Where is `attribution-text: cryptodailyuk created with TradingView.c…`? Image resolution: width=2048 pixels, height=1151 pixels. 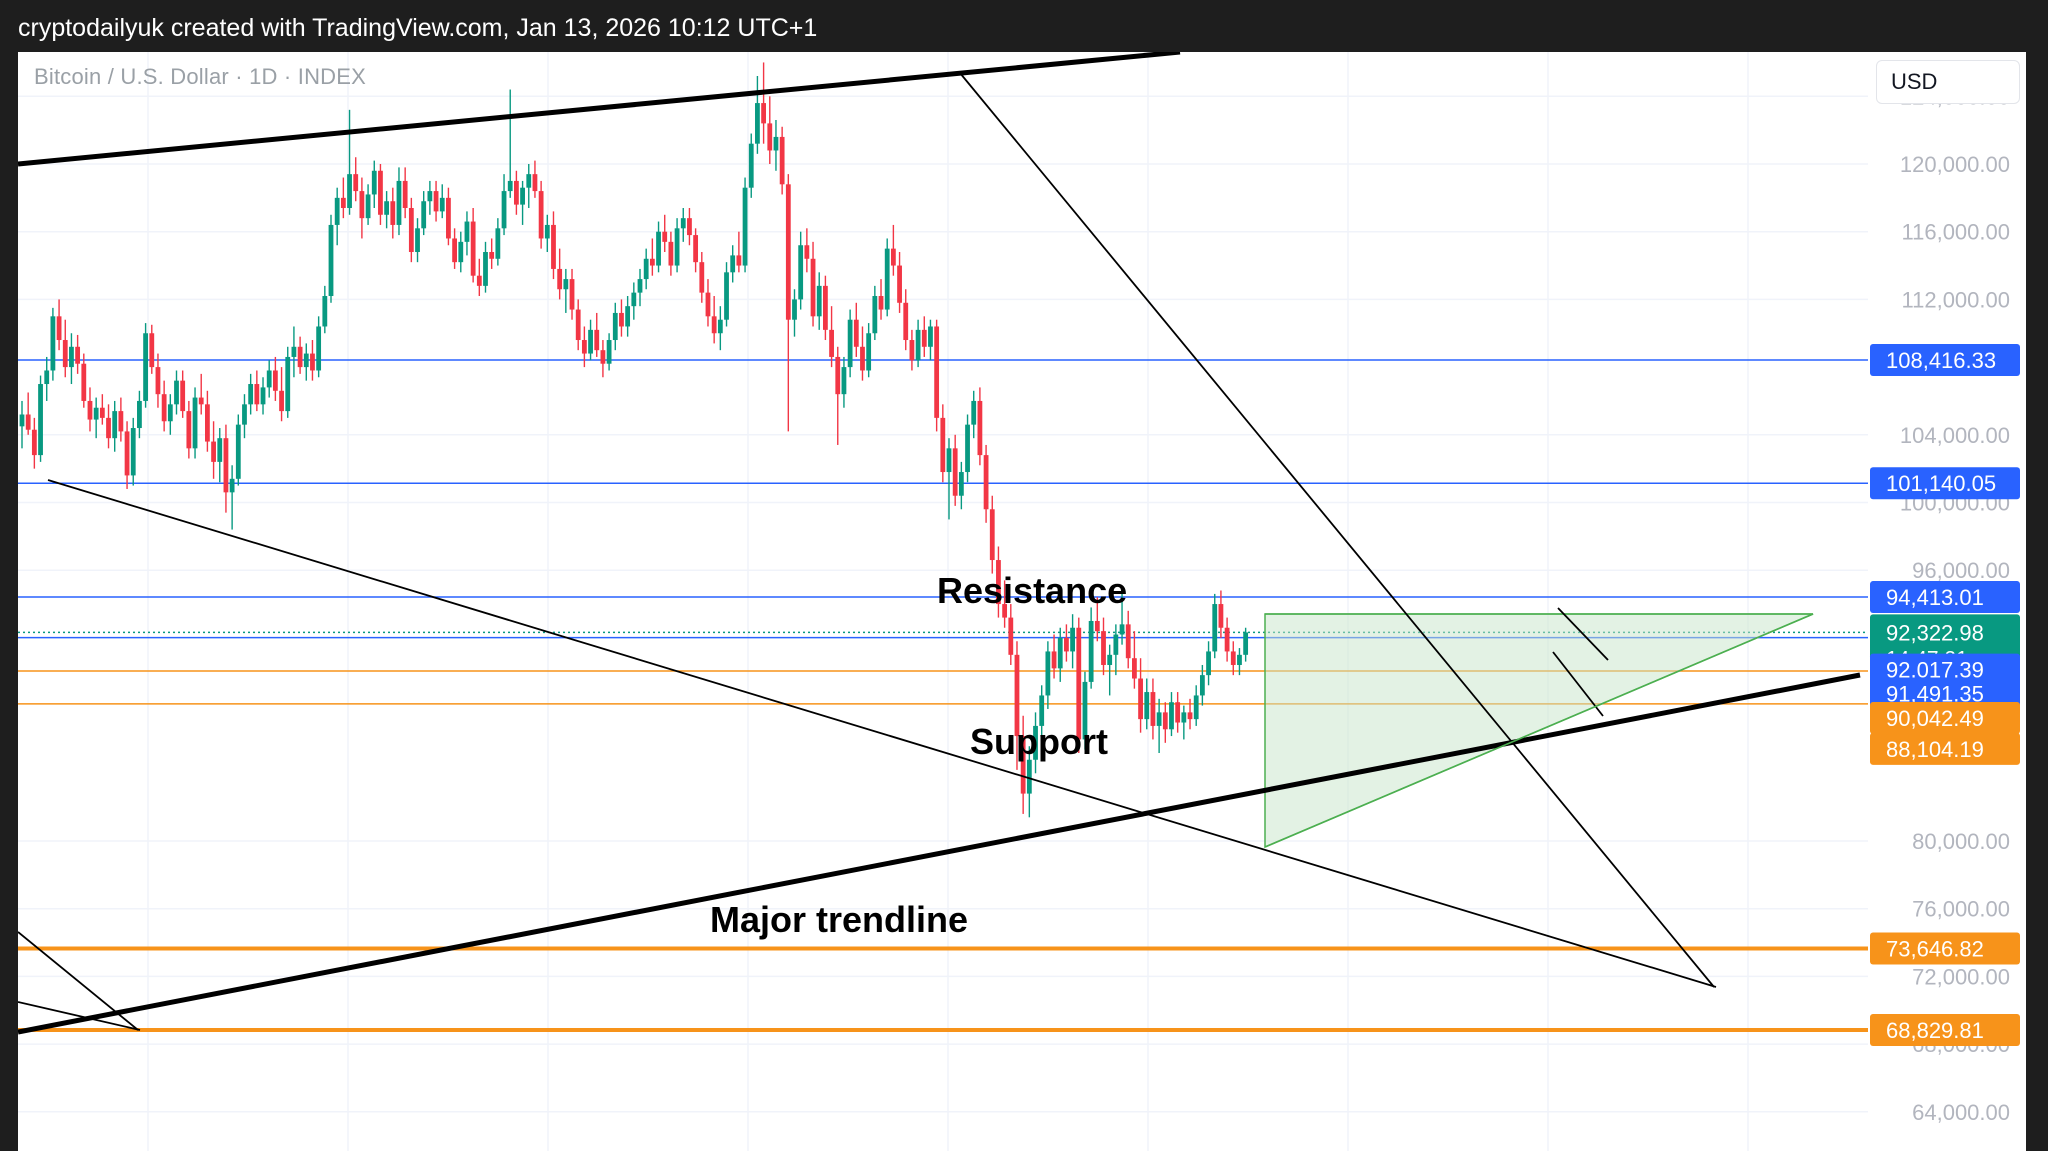 attribution-text: cryptodailyuk created with TradingView.c… is located at coordinates (418, 28).